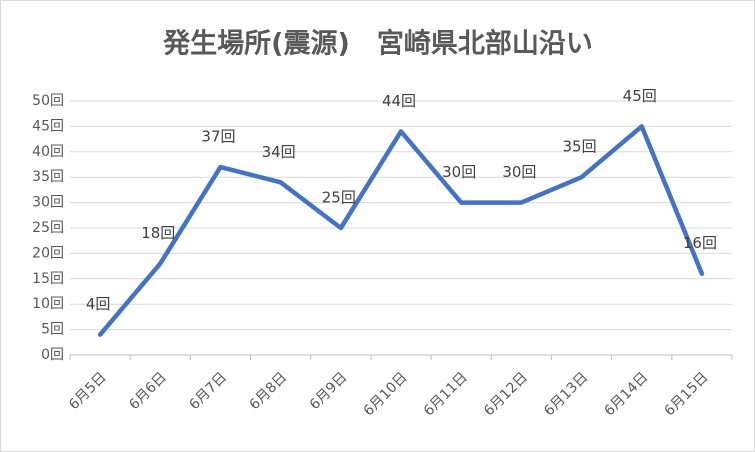 The image size is (755, 452). What do you see at coordinates (48, 101) in the screenshot?
I see `y-tick-label: 50回` at bounding box center [48, 101].